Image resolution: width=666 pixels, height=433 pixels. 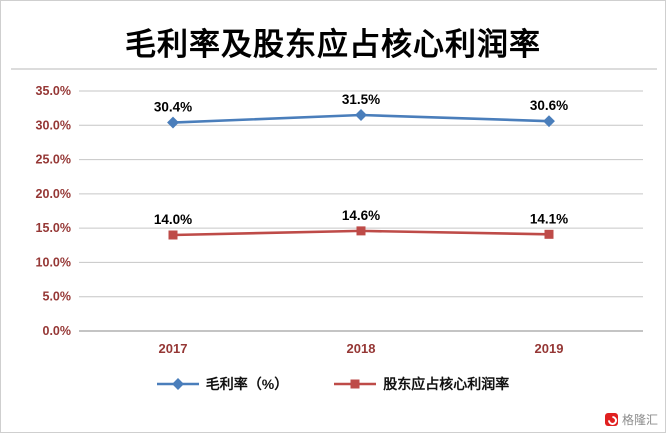 What do you see at coordinates (549, 348) in the screenshot?
I see `x-tick-label: 2019` at bounding box center [549, 348].